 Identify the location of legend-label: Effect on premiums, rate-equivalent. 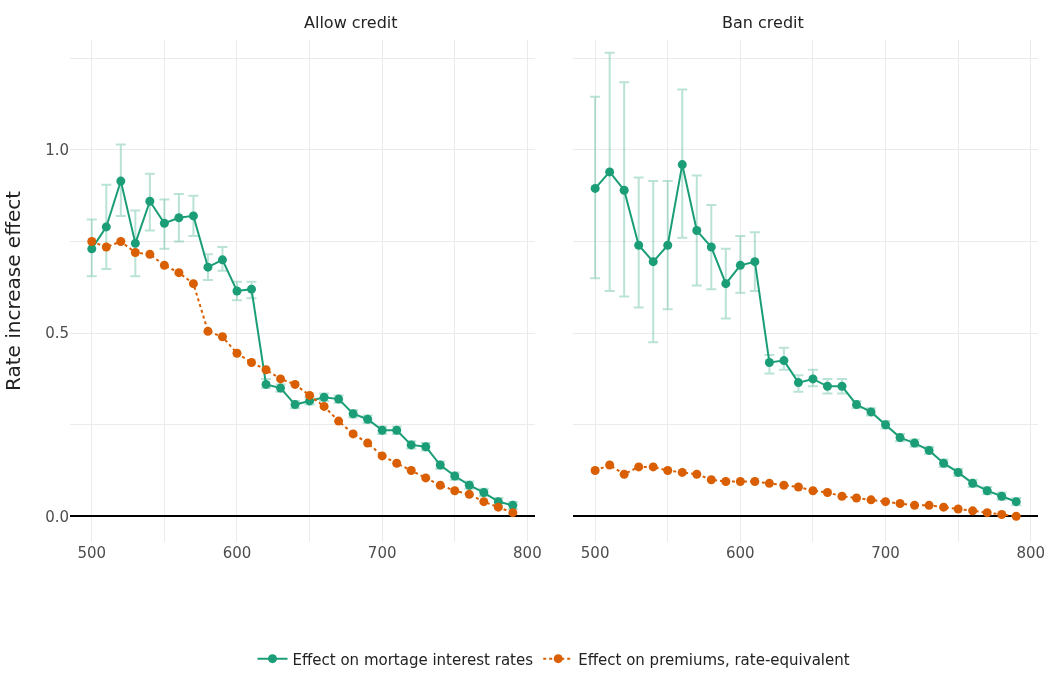
(714, 659).